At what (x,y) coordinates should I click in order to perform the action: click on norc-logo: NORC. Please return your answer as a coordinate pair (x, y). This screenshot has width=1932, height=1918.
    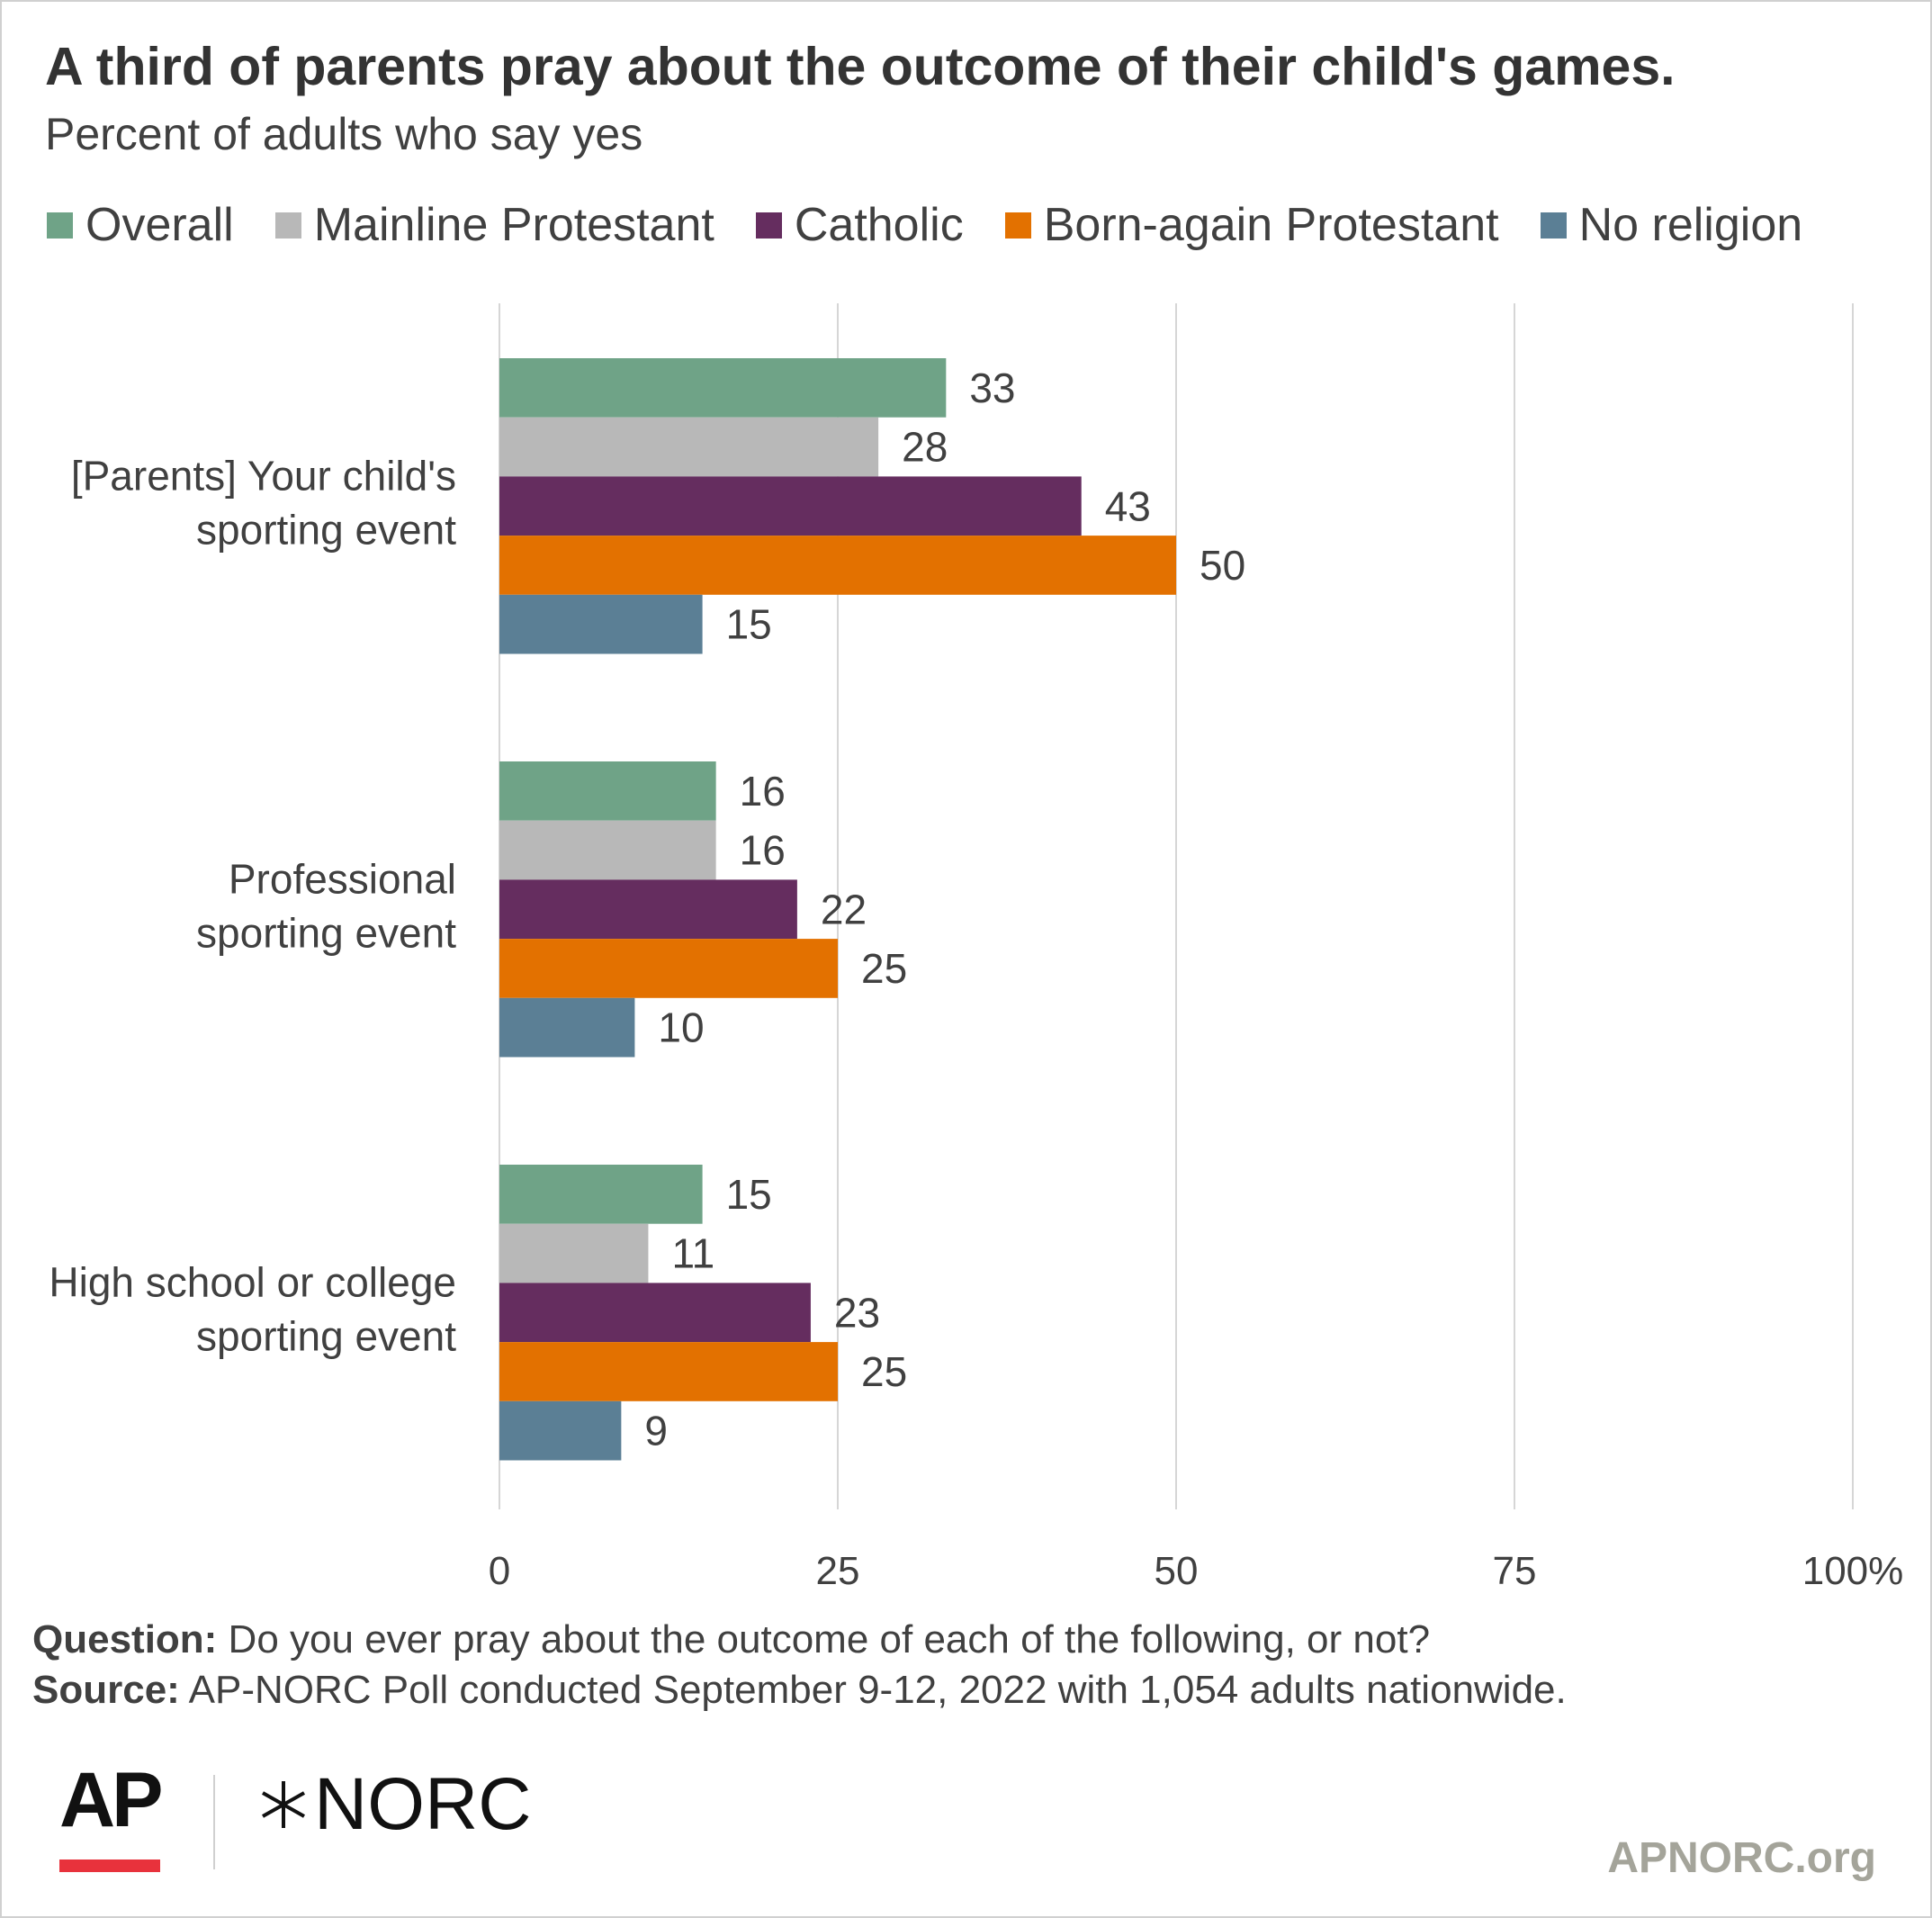
    Looking at the image, I should click on (394, 1804).